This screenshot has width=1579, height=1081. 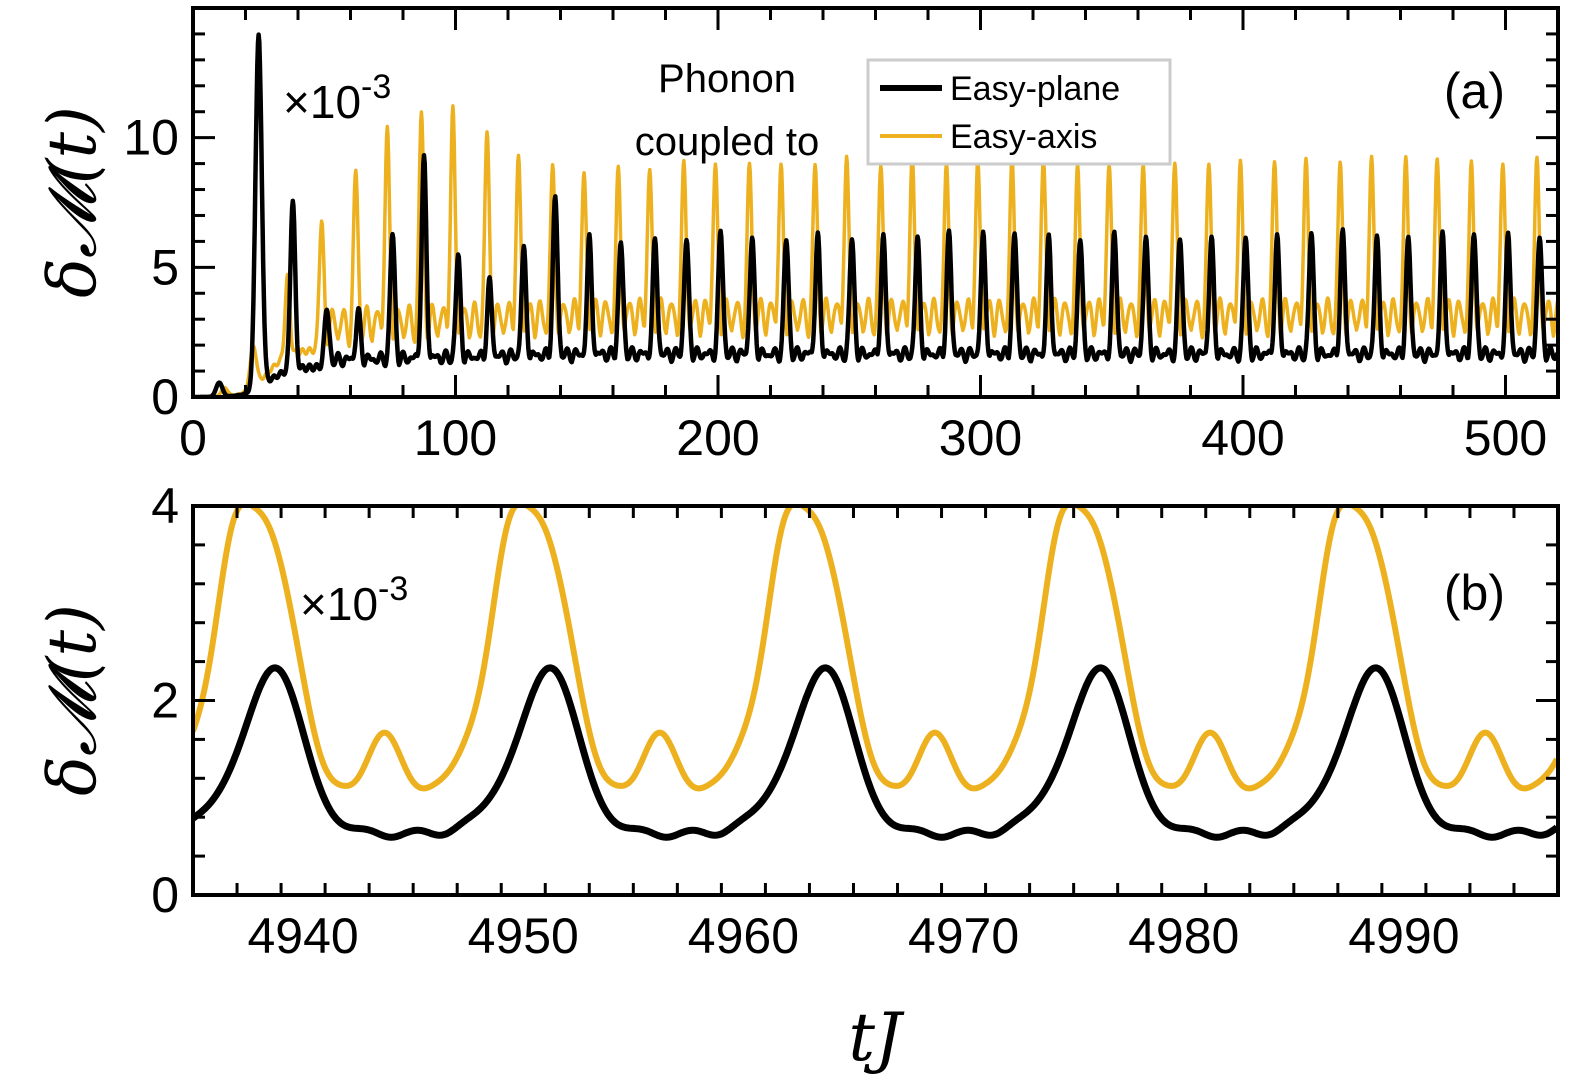 What do you see at coordinates (980, 438) in the screenshot?
I see `panel-a-x-tick-label: 300` at bounding box center [980, 438].